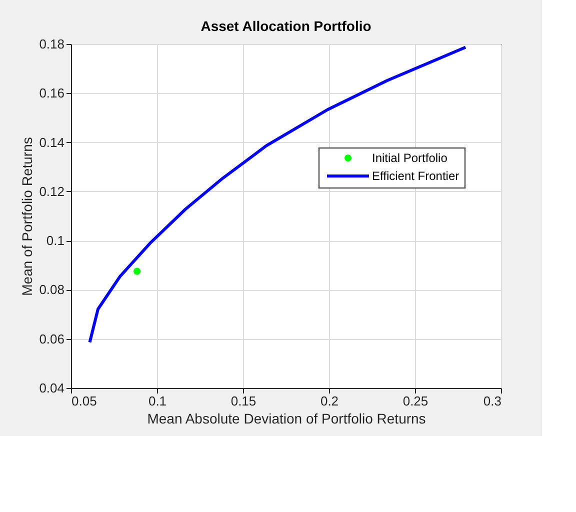  Describe the element at coordinates (243, 401) in the screenshot. I see `x-tick-label: 0.15` at that location.